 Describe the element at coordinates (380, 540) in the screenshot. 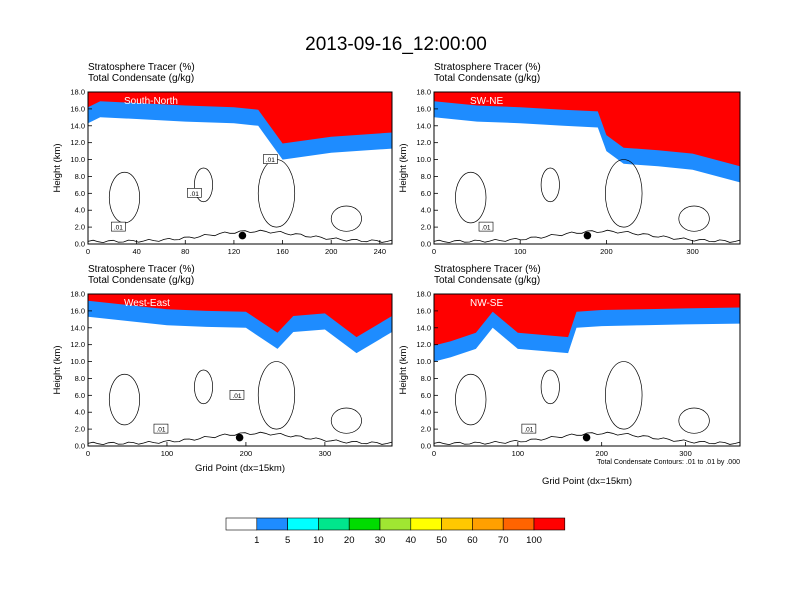

I see `colorbar-label: 30` at that location.